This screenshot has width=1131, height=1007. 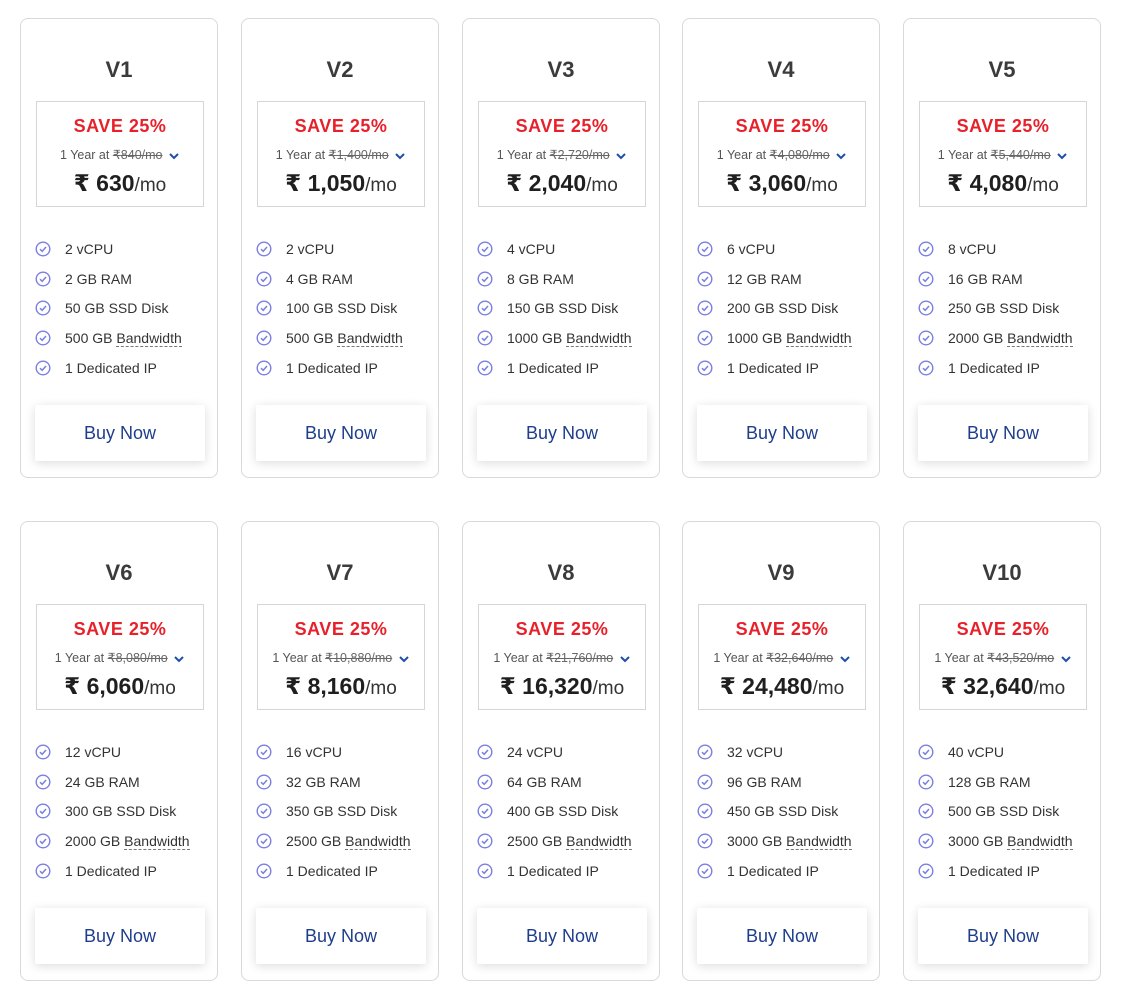 I want to click on original-price-value: 5,440/mo, so click(x=1024, y=155).